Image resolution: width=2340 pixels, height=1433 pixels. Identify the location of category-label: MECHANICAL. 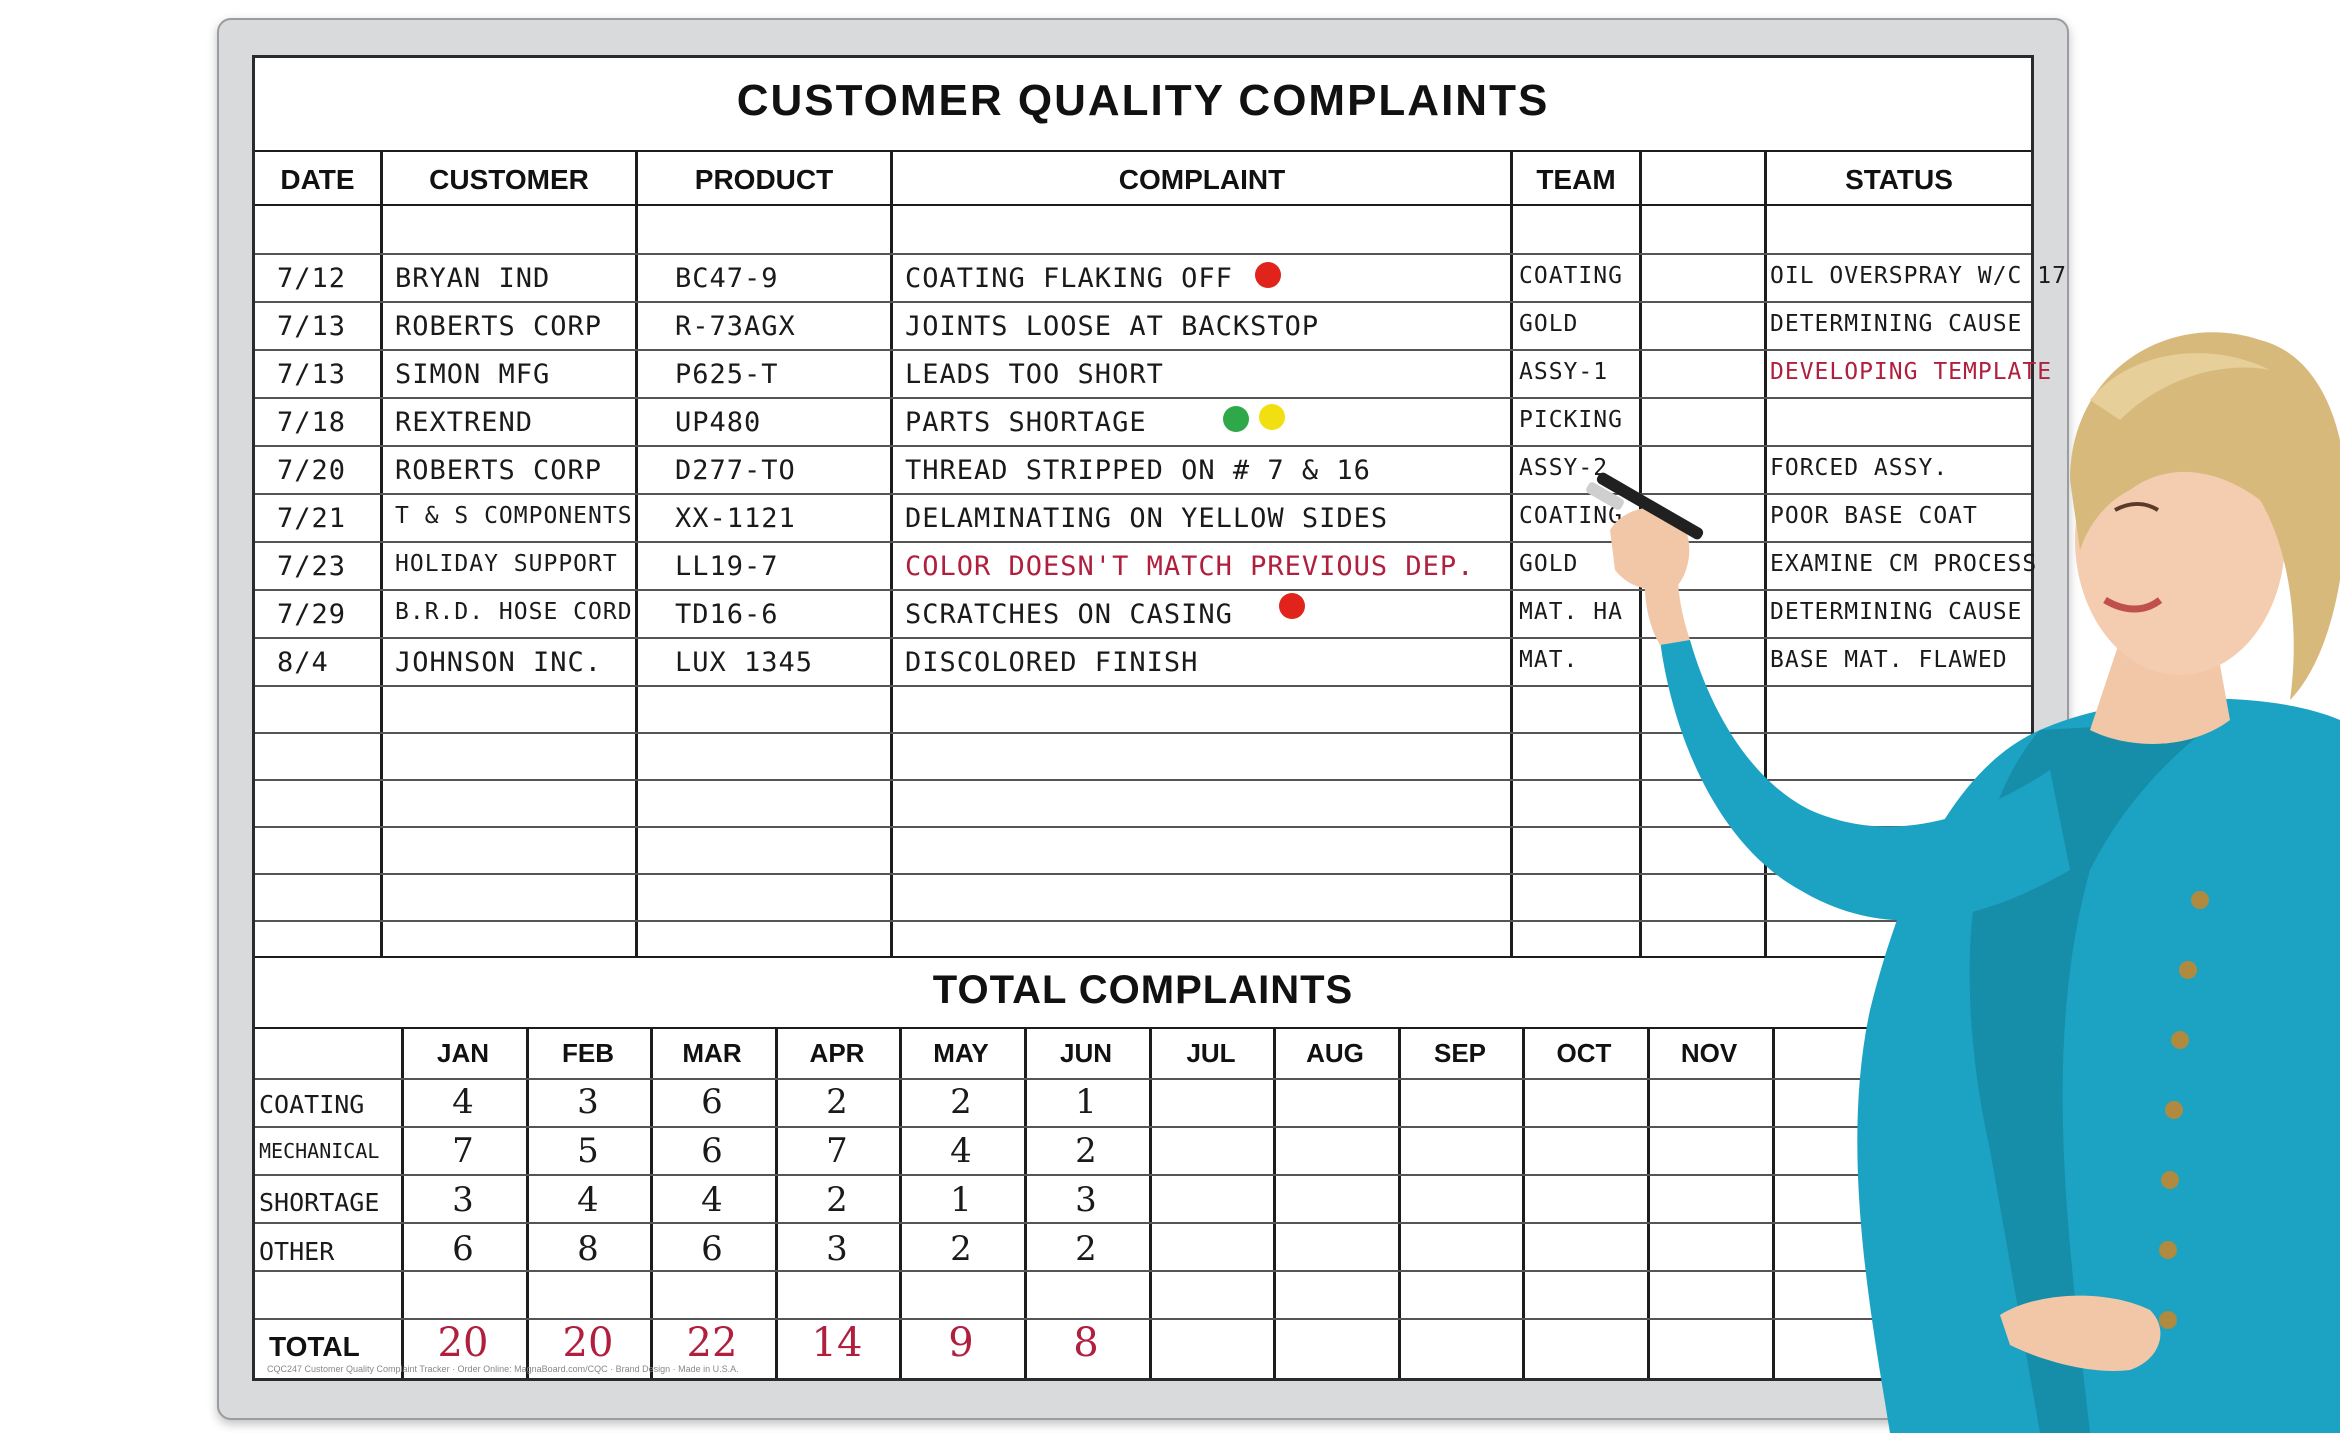
(319, 1151).